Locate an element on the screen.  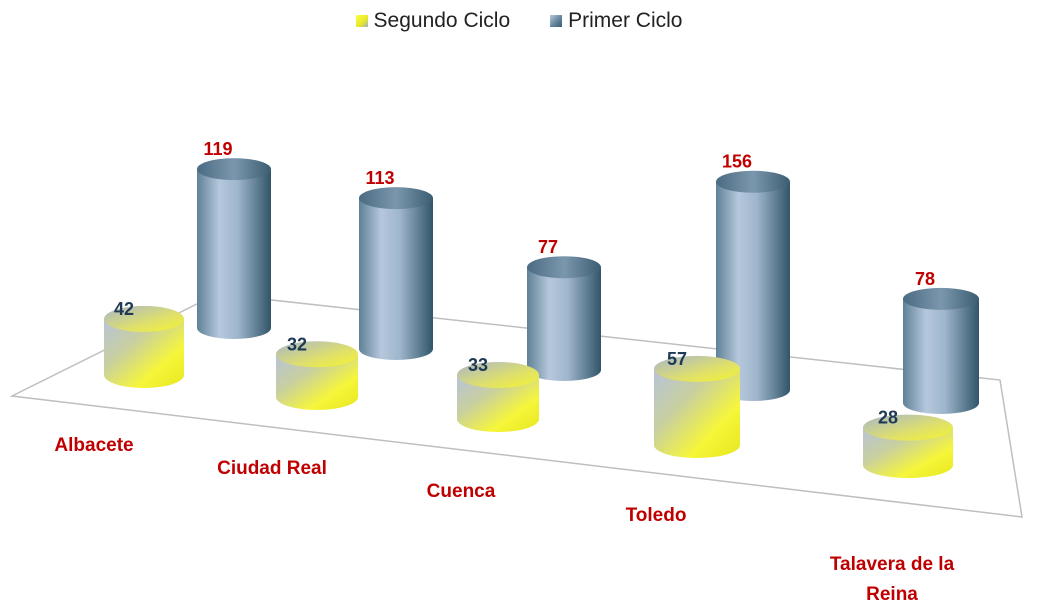
data-label-primer-ciclo-3: 77 is located at coordinates (548, 247).